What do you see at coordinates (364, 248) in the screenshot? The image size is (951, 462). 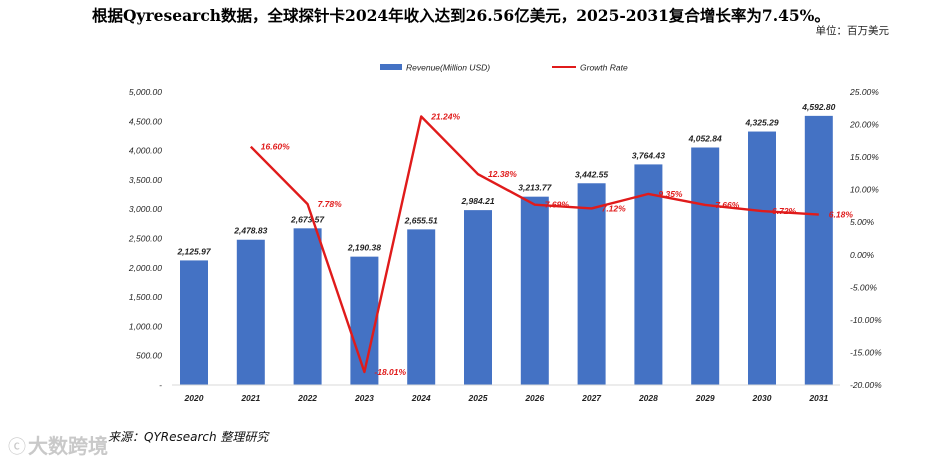 I see `revenue-bar-label: 2,190.38` at bounding box center [364, 248].